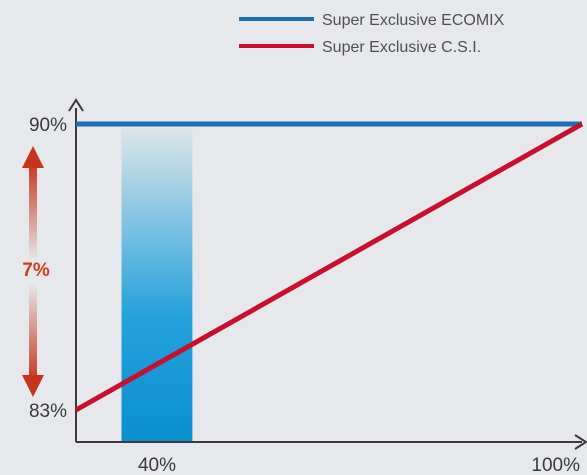 The image size is (587, 475). Describe the element at coordinates (413, 20) in the screenshot. I see `legend-label-ecomix: Super Exclusive ECOMIX` at that location.